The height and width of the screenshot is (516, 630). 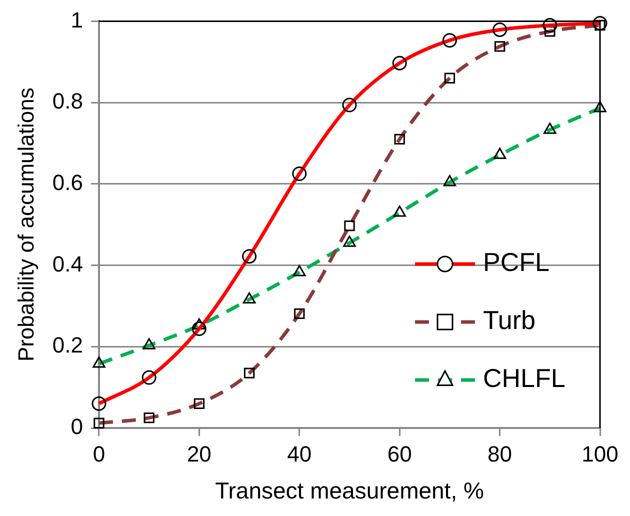 What do you see at coordinates (524, 378) in the screenshot?
I see `legend-label: CHLFL` at bounding box center [524, 378].